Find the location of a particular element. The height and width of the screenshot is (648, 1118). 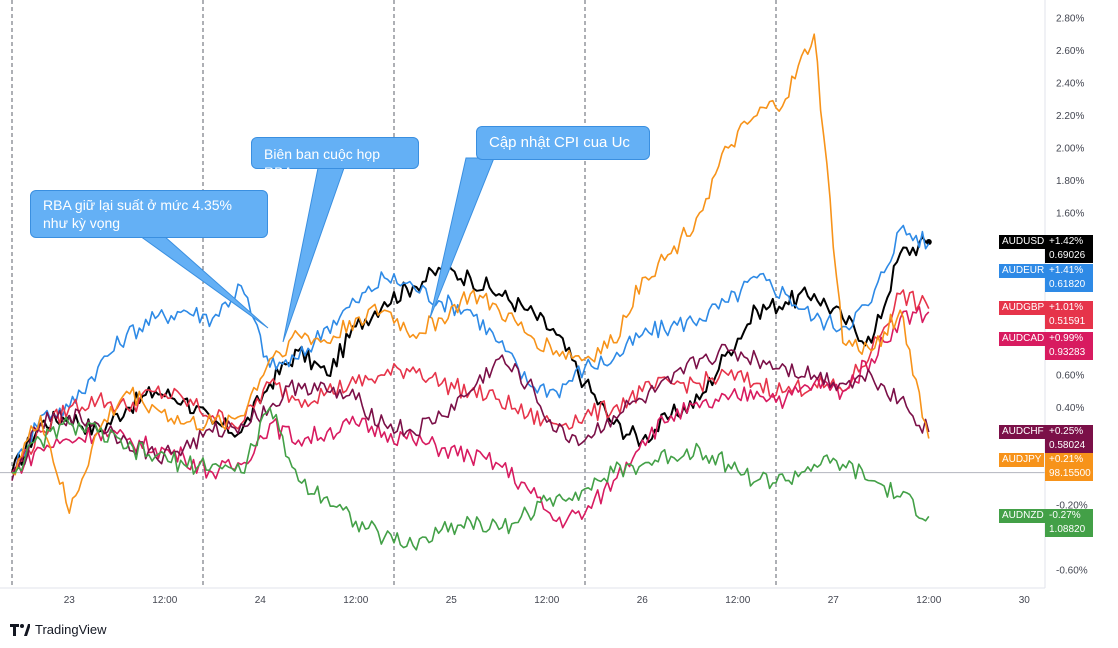

x-tick-label: 26 is located at coordinates (643, 600).